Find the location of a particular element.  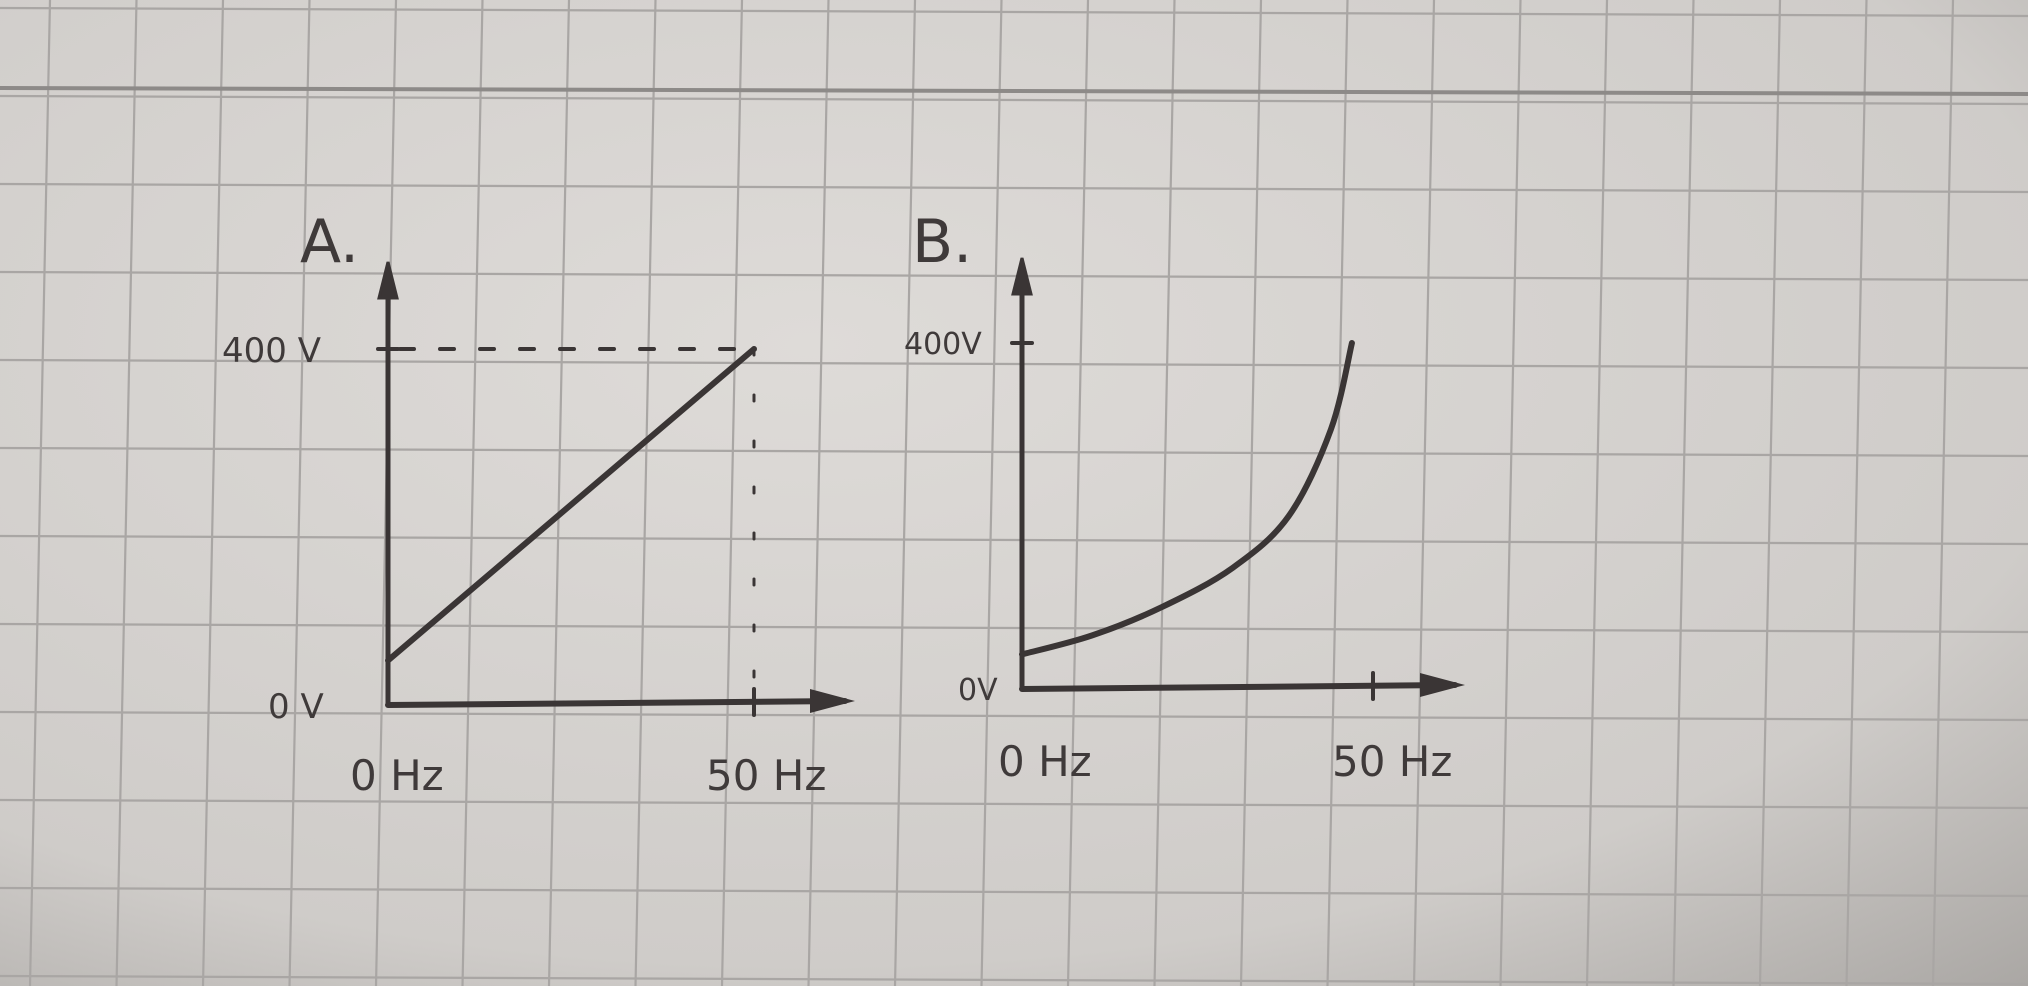

chart-b-x-max-label: 50 Hz is located at coordinates (1392, 761).